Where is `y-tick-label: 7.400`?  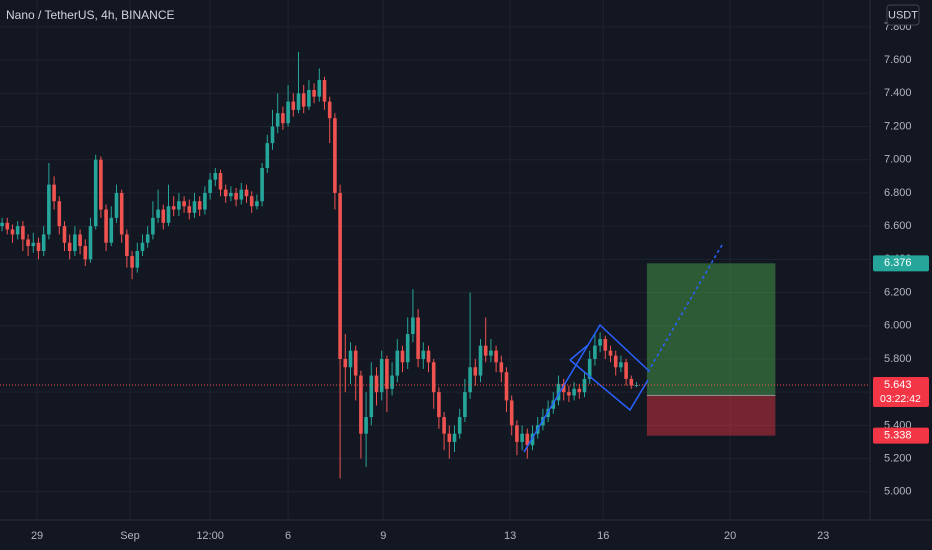 y-tick-label: 7.400 is located at coordinates (898, 93).